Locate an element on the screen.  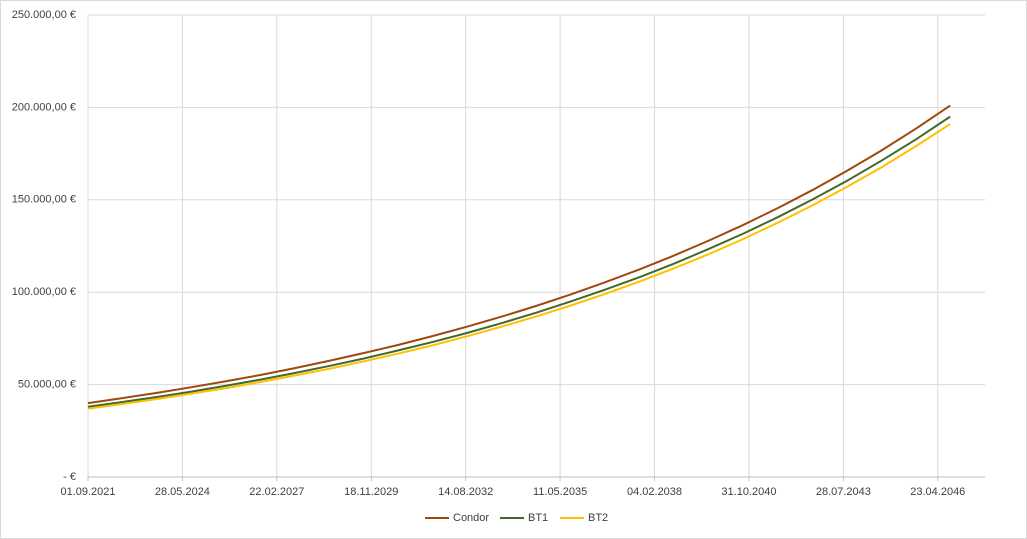
x-tick-label: 14.08.2032 is located at coordinates (465, 492).